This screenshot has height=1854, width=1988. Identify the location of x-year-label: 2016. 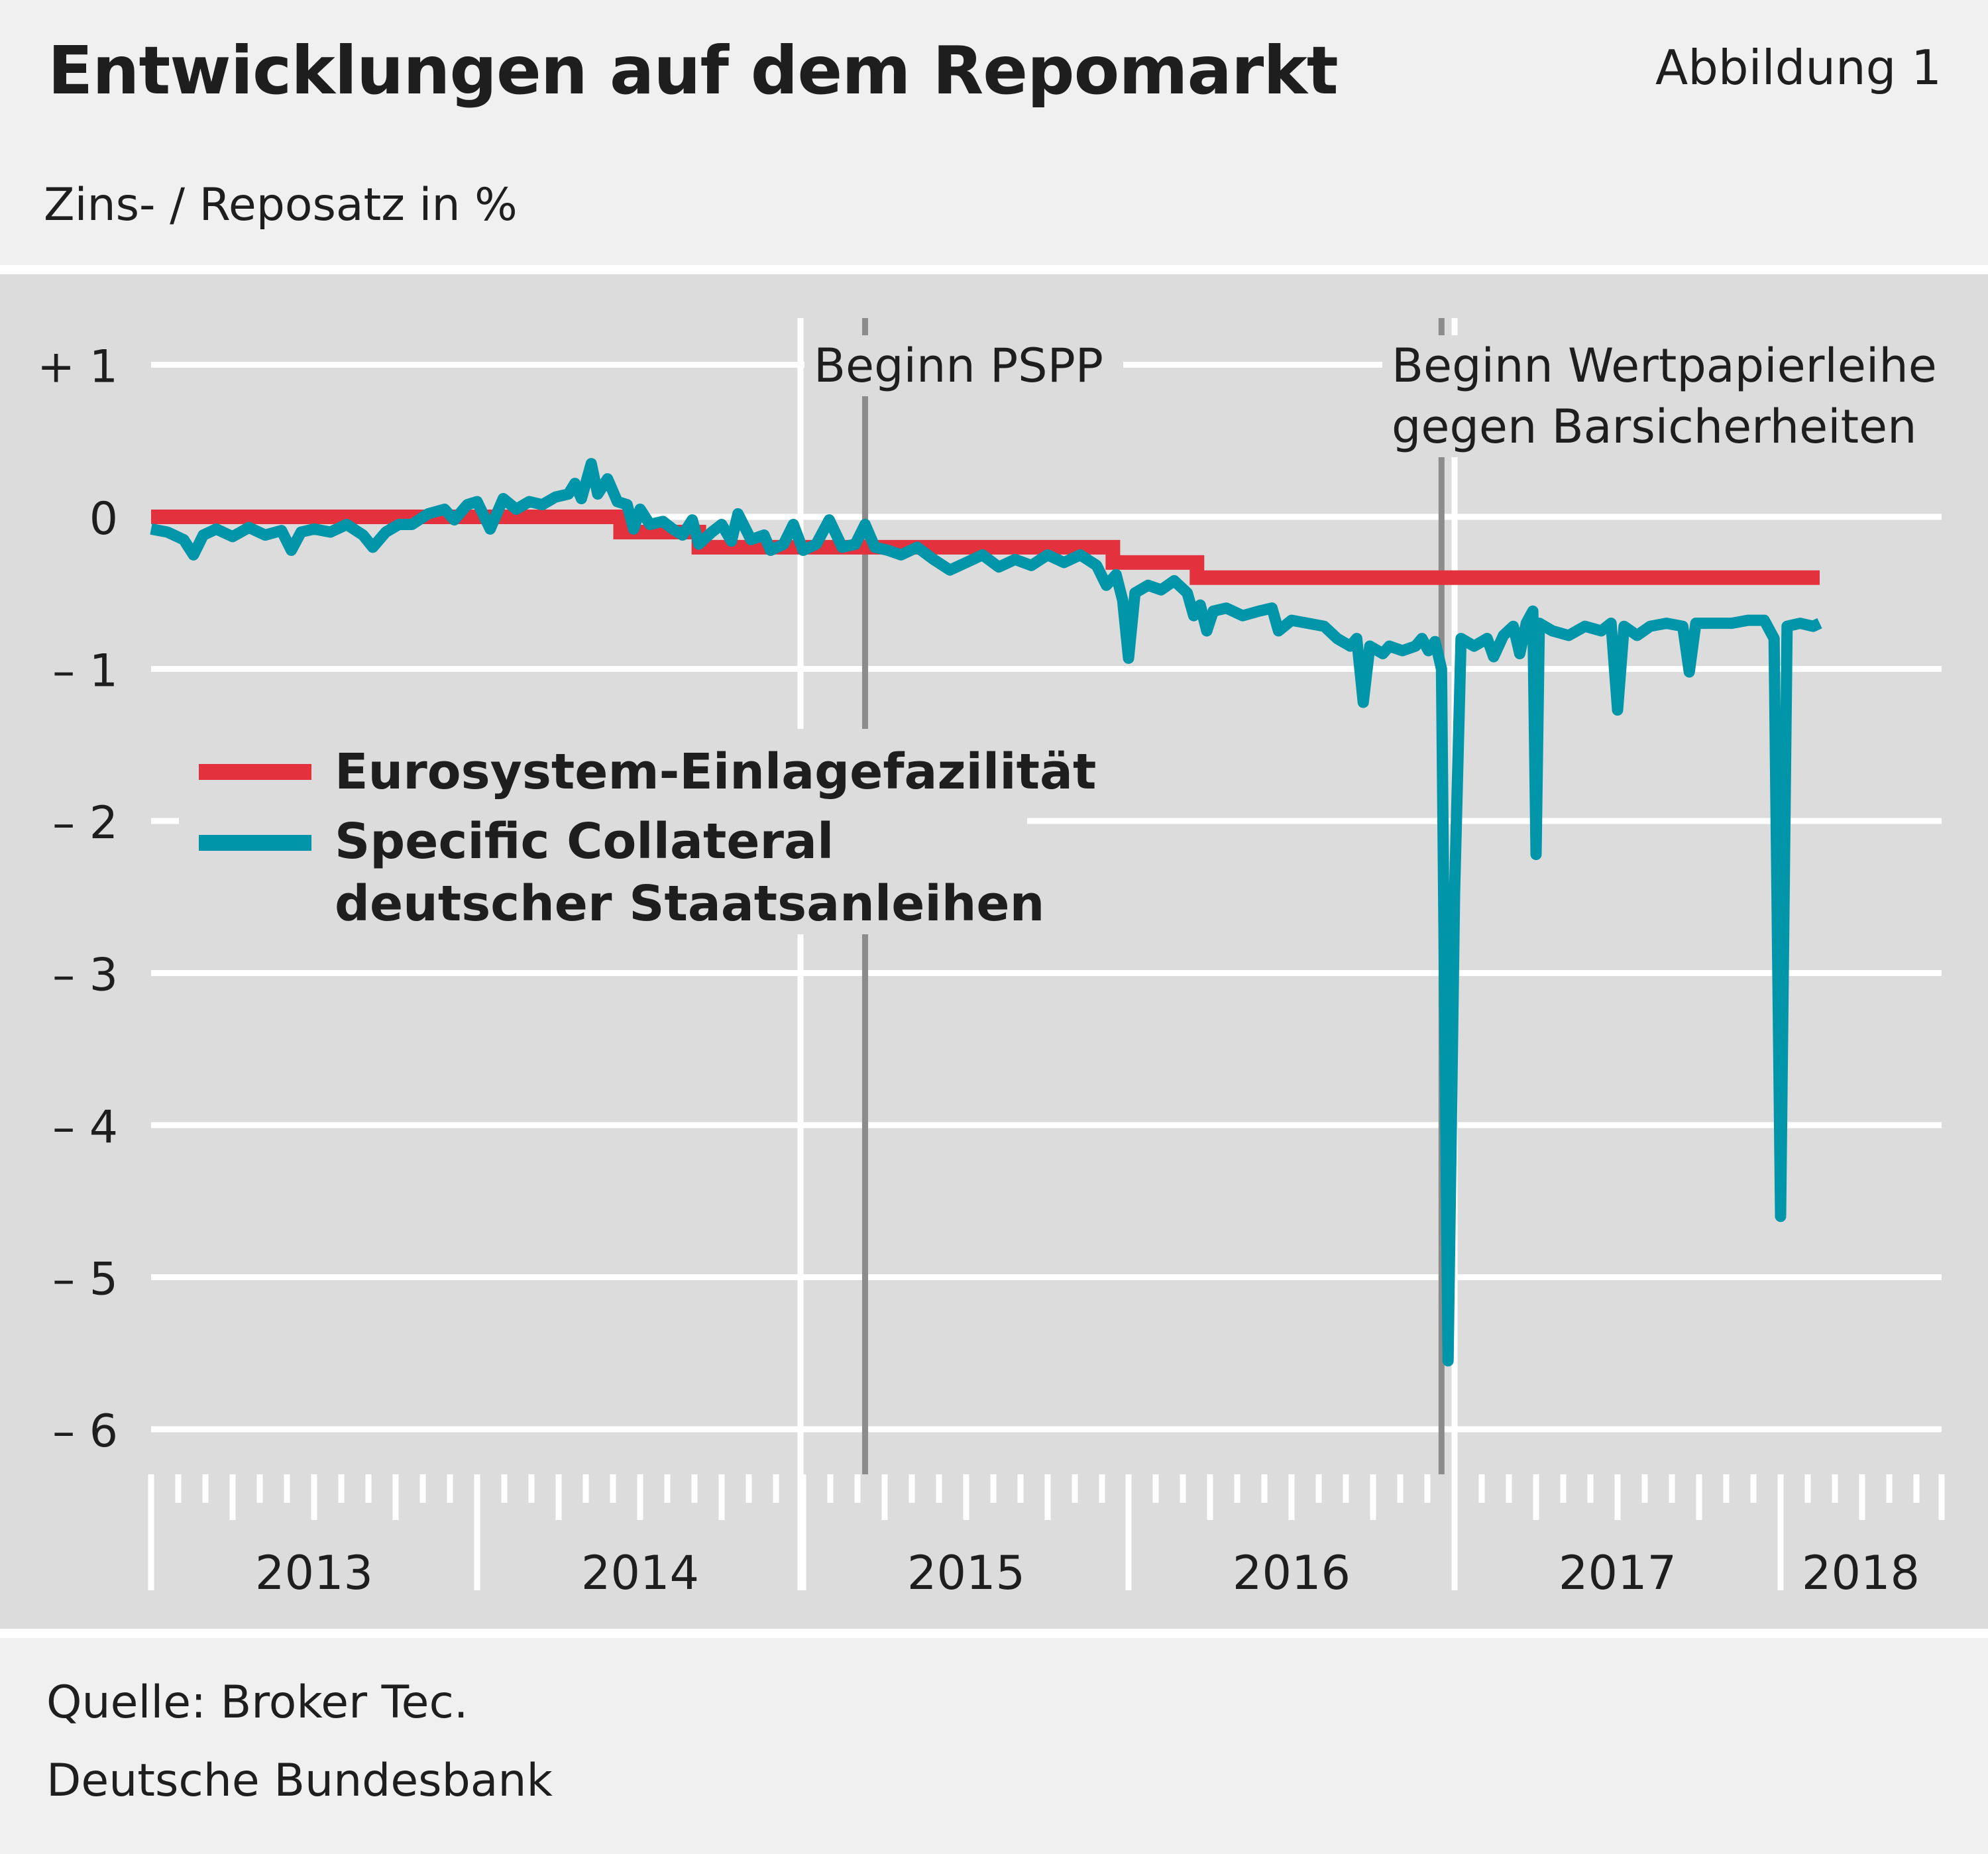
(1292, 1573).